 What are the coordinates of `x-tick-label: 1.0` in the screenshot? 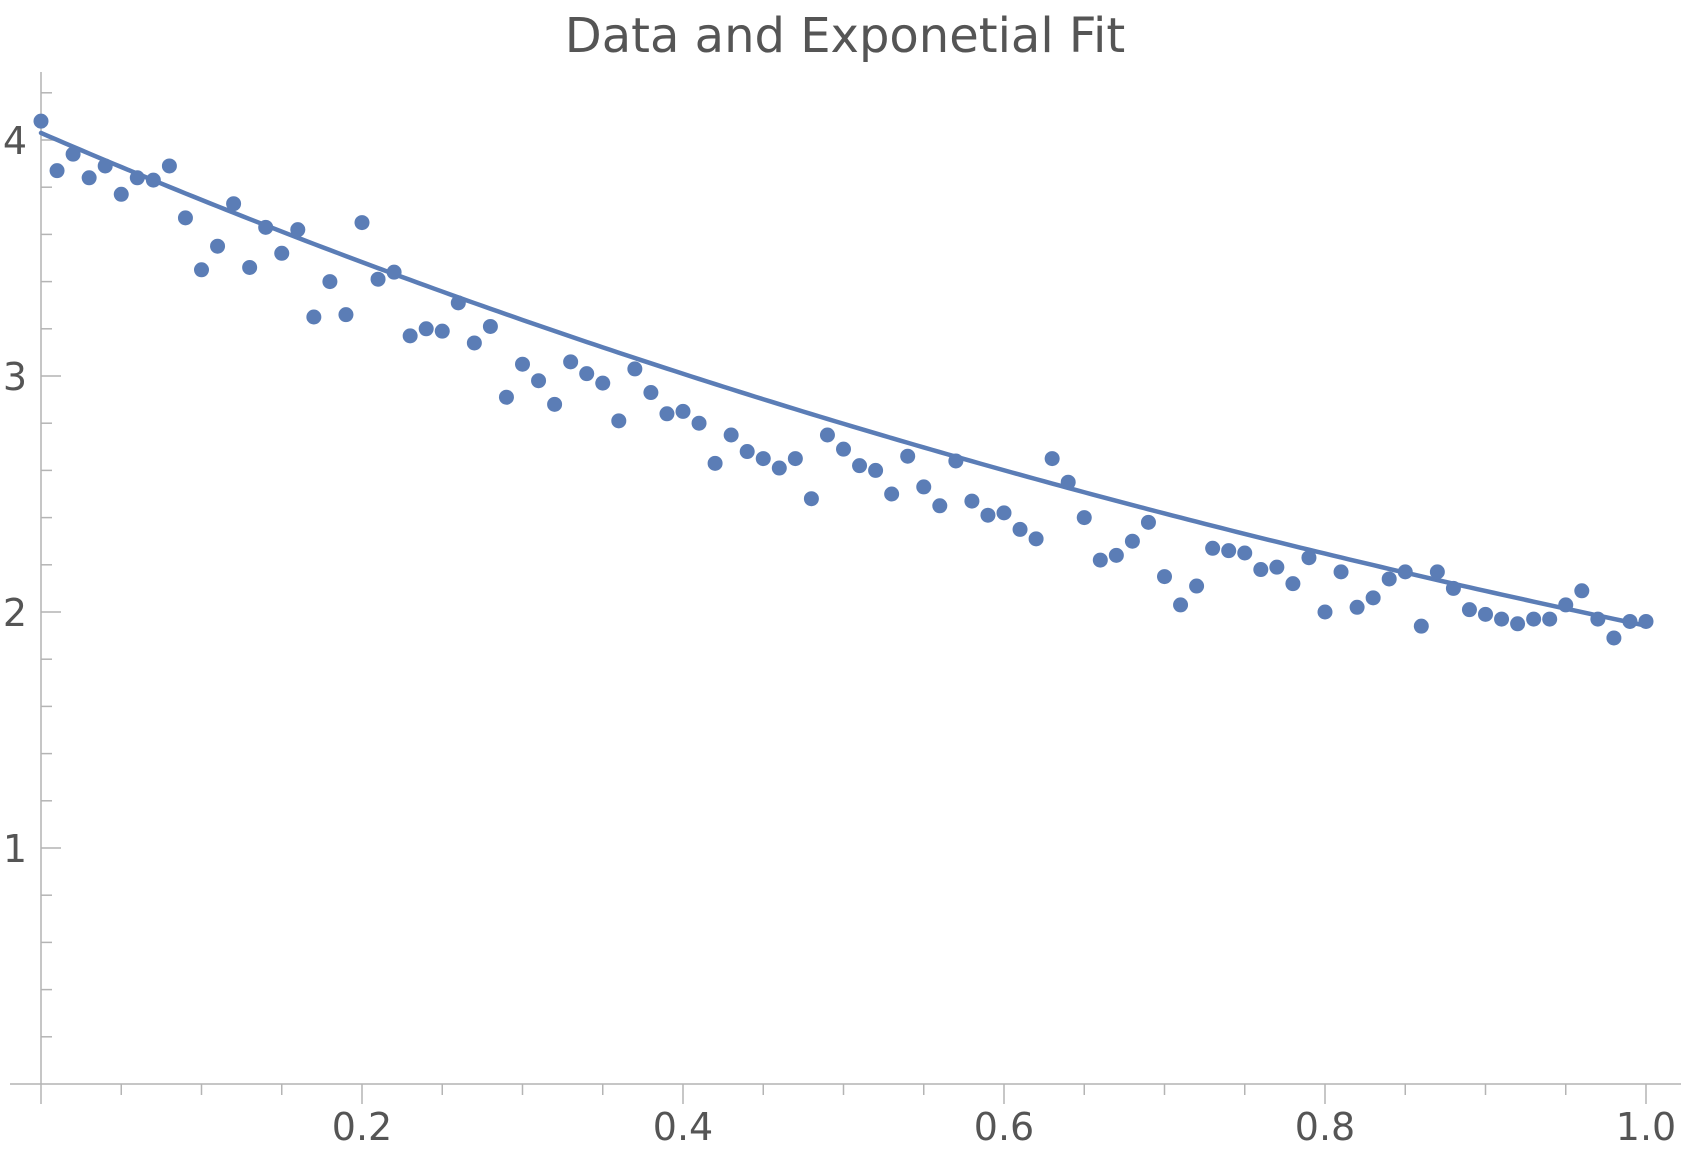 It's located at (1646, 1127).